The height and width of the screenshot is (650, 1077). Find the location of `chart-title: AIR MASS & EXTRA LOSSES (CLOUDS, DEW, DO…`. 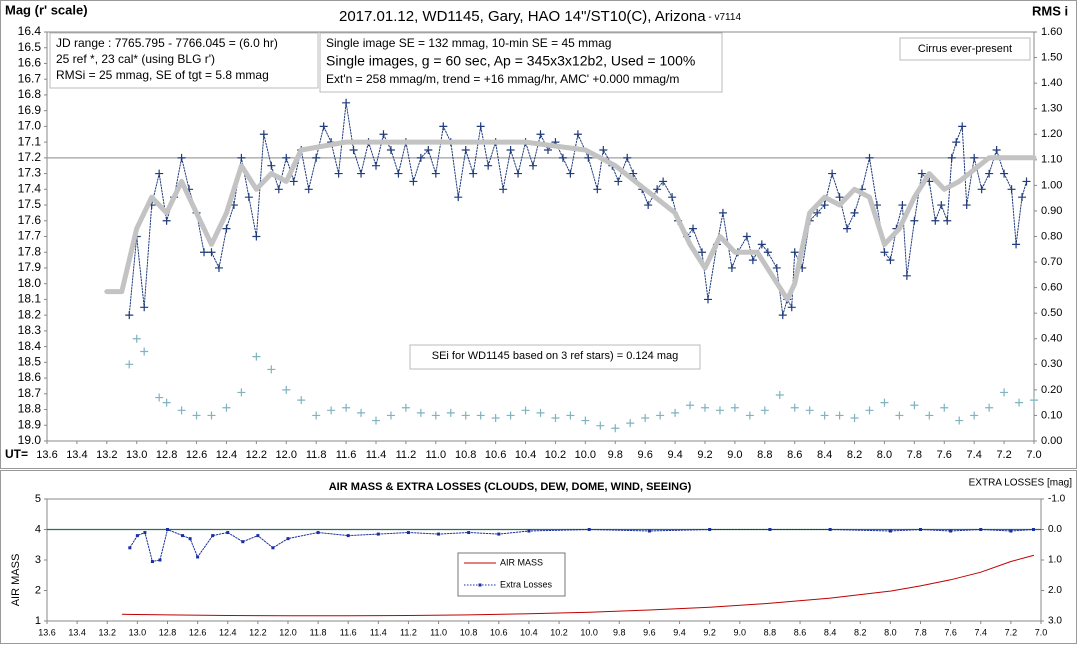

chart-title: AIR MASS & EXTRA LOSSES (CLOUDS, DEW, DO… is located at coordinates (510, 487).